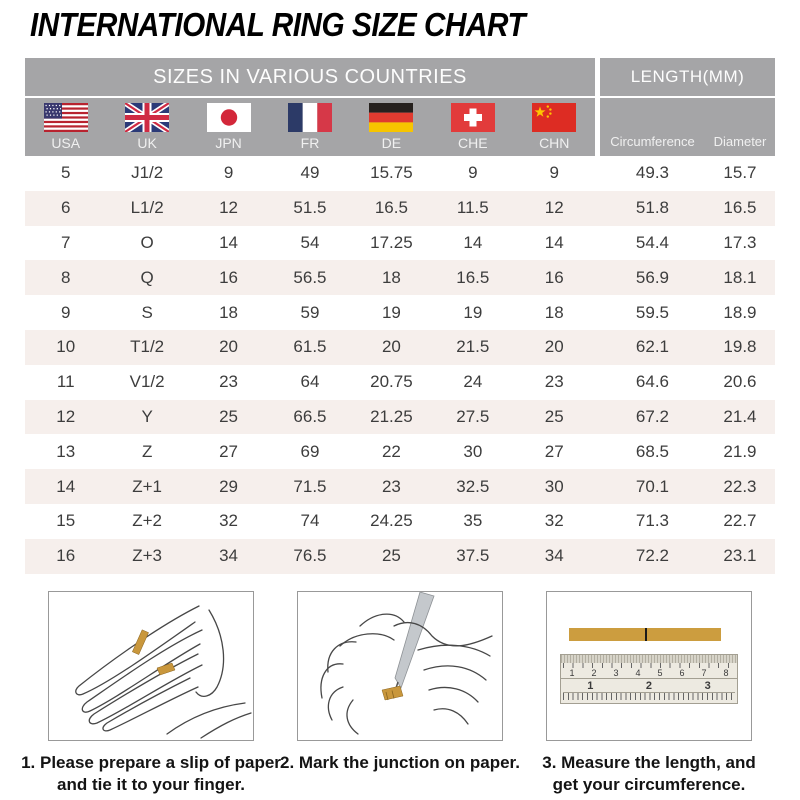 This screenshot has width=800, height=800. What do you see at coordinates (400, 107) in the screenshot?
I see `table-header: SIZES IN VARIOUS COUNTRIES` at bounding box center [400, 107].